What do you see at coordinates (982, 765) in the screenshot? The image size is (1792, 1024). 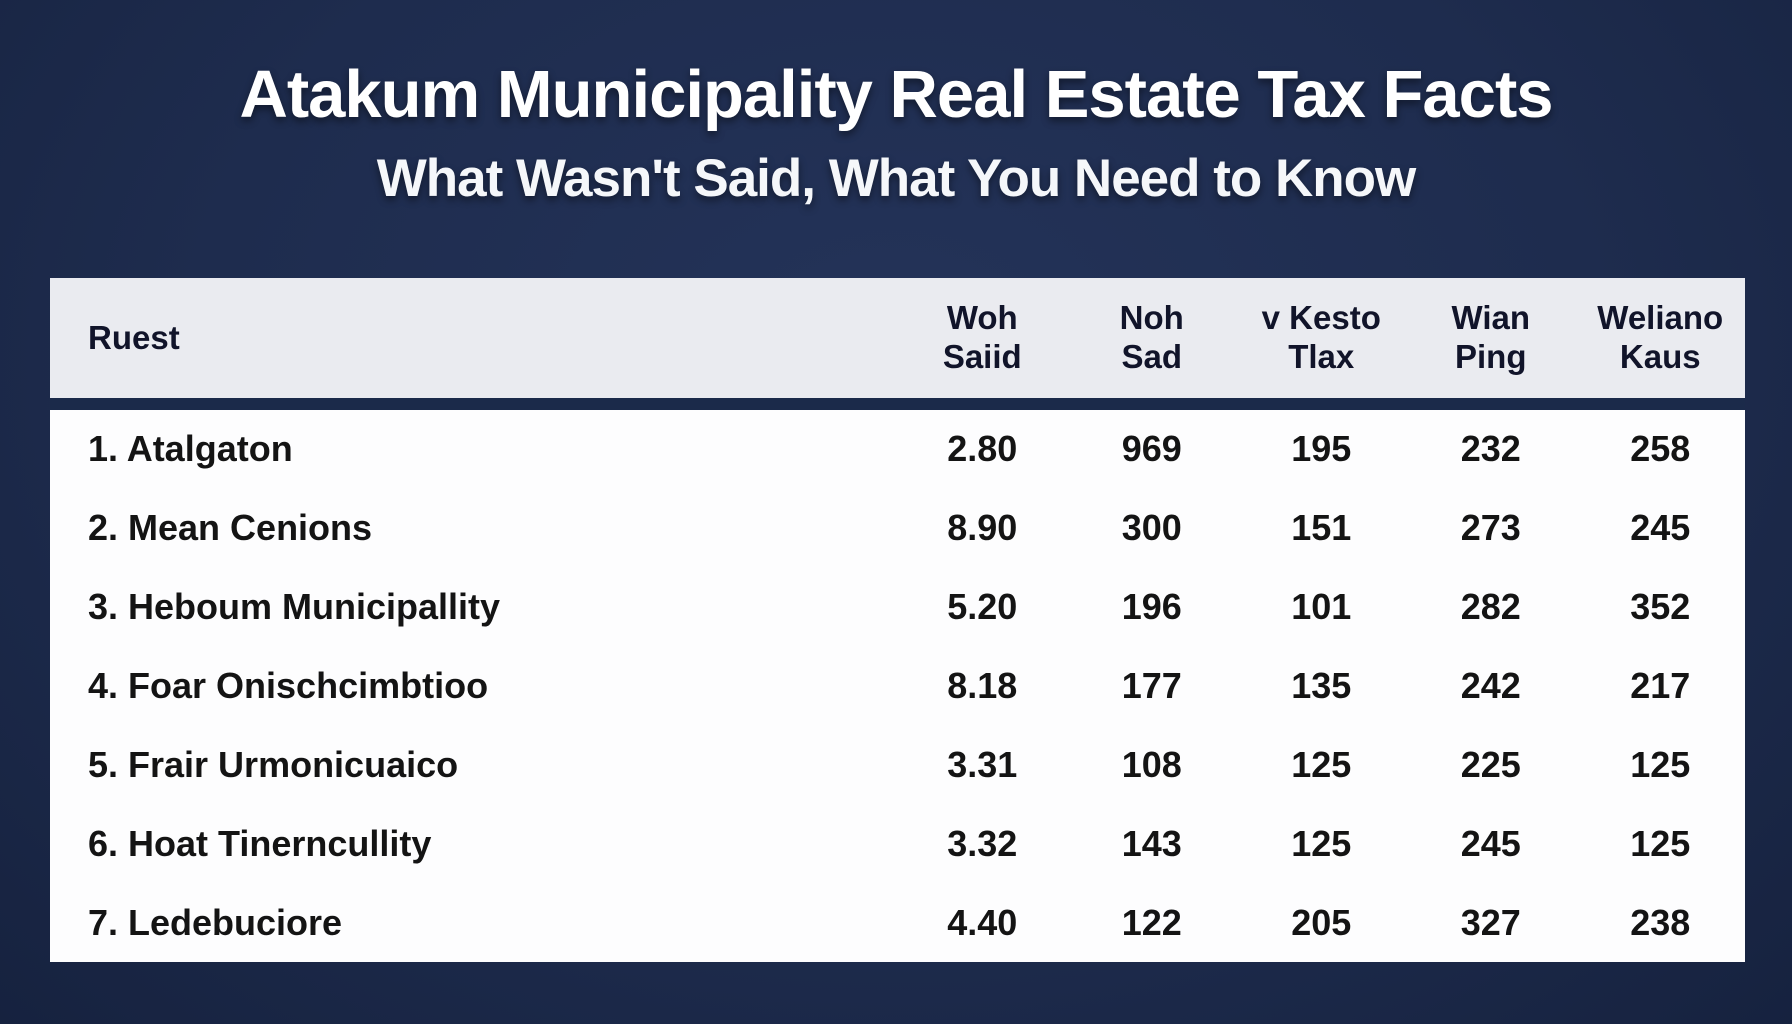 I see `table-cell: 3.31` at bounding box center [982, 765].